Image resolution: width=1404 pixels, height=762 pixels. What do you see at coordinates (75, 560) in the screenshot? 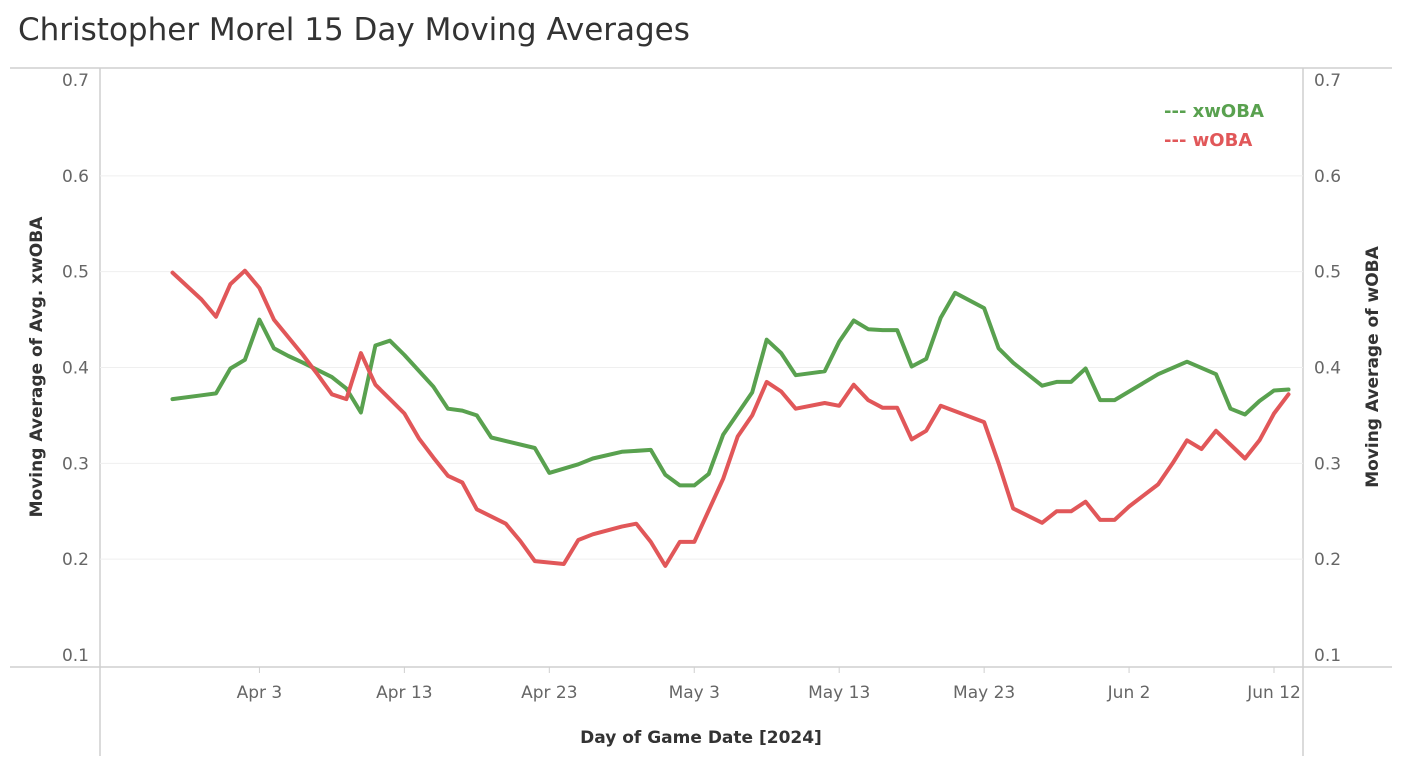
I see `y-tick-label-left: 0.2` at bounding box center [75, 560].